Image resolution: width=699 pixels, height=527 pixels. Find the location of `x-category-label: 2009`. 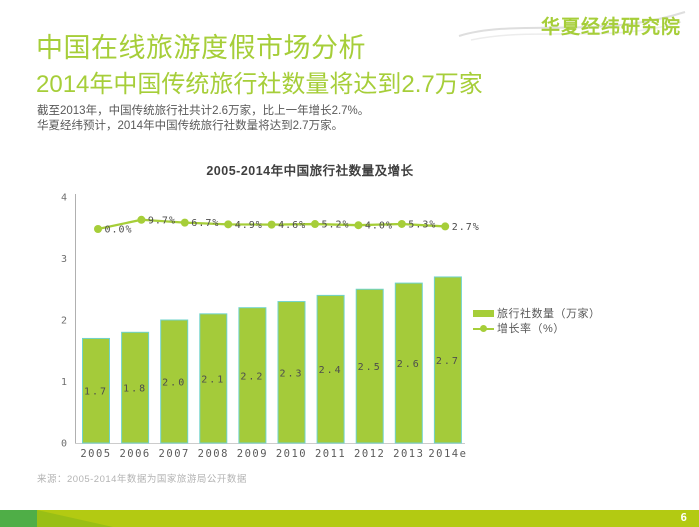

x-category-label: 2009 is located at coordinates (252, 454).